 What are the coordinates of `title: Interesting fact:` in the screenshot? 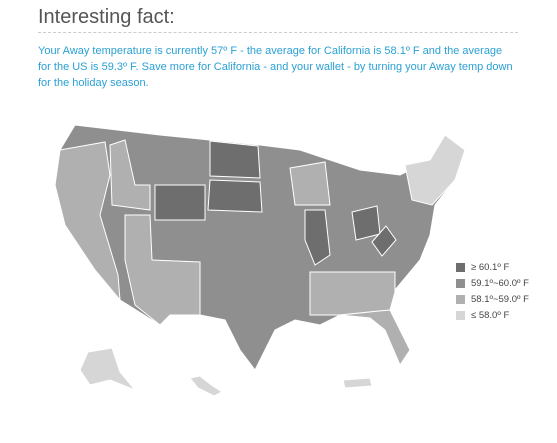 It's located at (106, 17).